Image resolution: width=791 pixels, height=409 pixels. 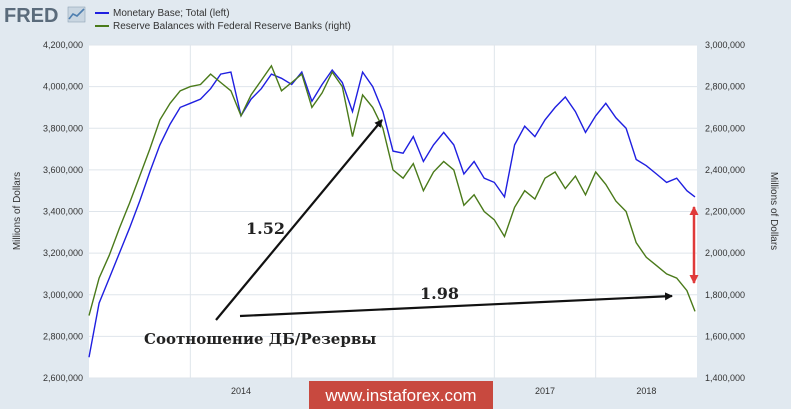 I want to click on annotation-ratio-high: 1.52, so click(x=265, y=228).